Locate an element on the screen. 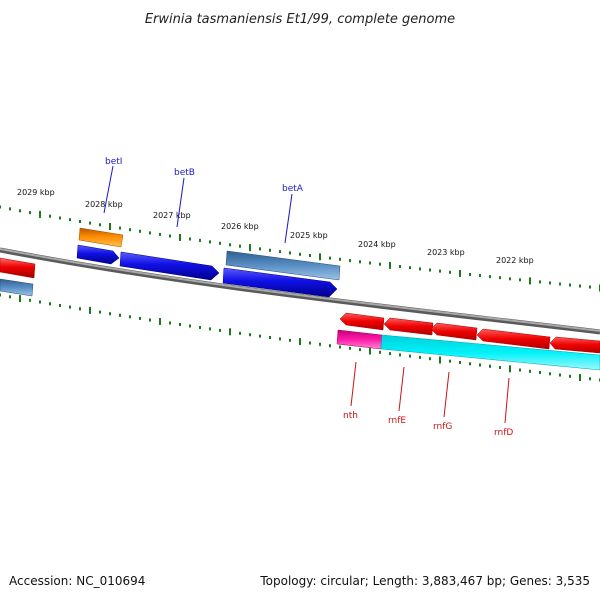 Image resolution: width=600 pixels, height=600 pixels. gene-rnf-operon-mrna is located at coordinates (490, 352).